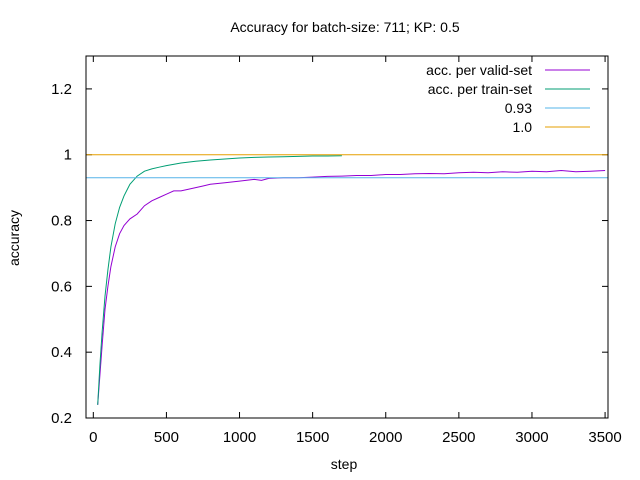 Image resolution: width=640 pixels, height=480 pixels. What do you see at coordinates (345, 27) in the screenshot?
I see `chart-title: Accuracy for batch-size: 711; KP: 0.5` at bounding box center [345, 27].